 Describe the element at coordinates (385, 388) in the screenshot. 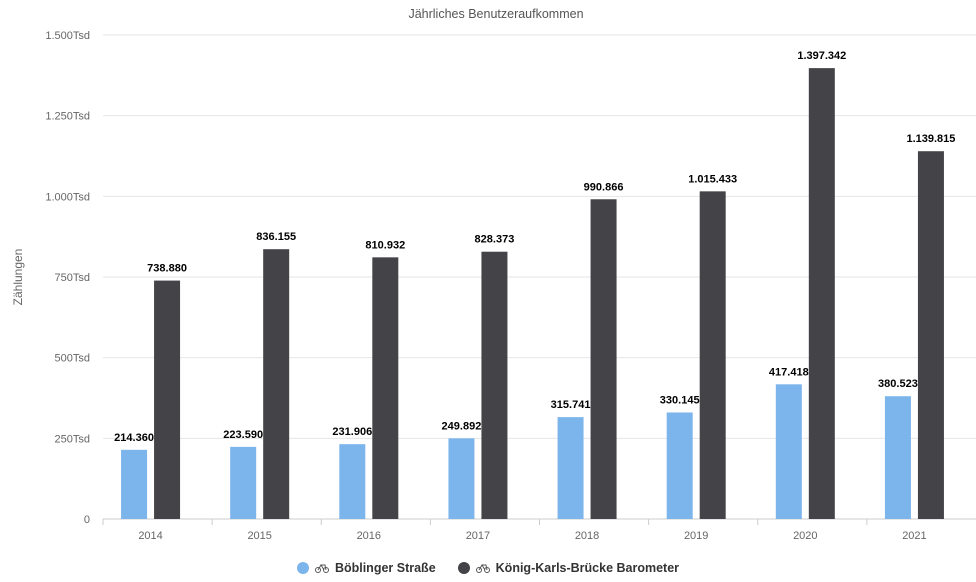

I see `bar-koenig-karls-bruecke-2016` at that location.